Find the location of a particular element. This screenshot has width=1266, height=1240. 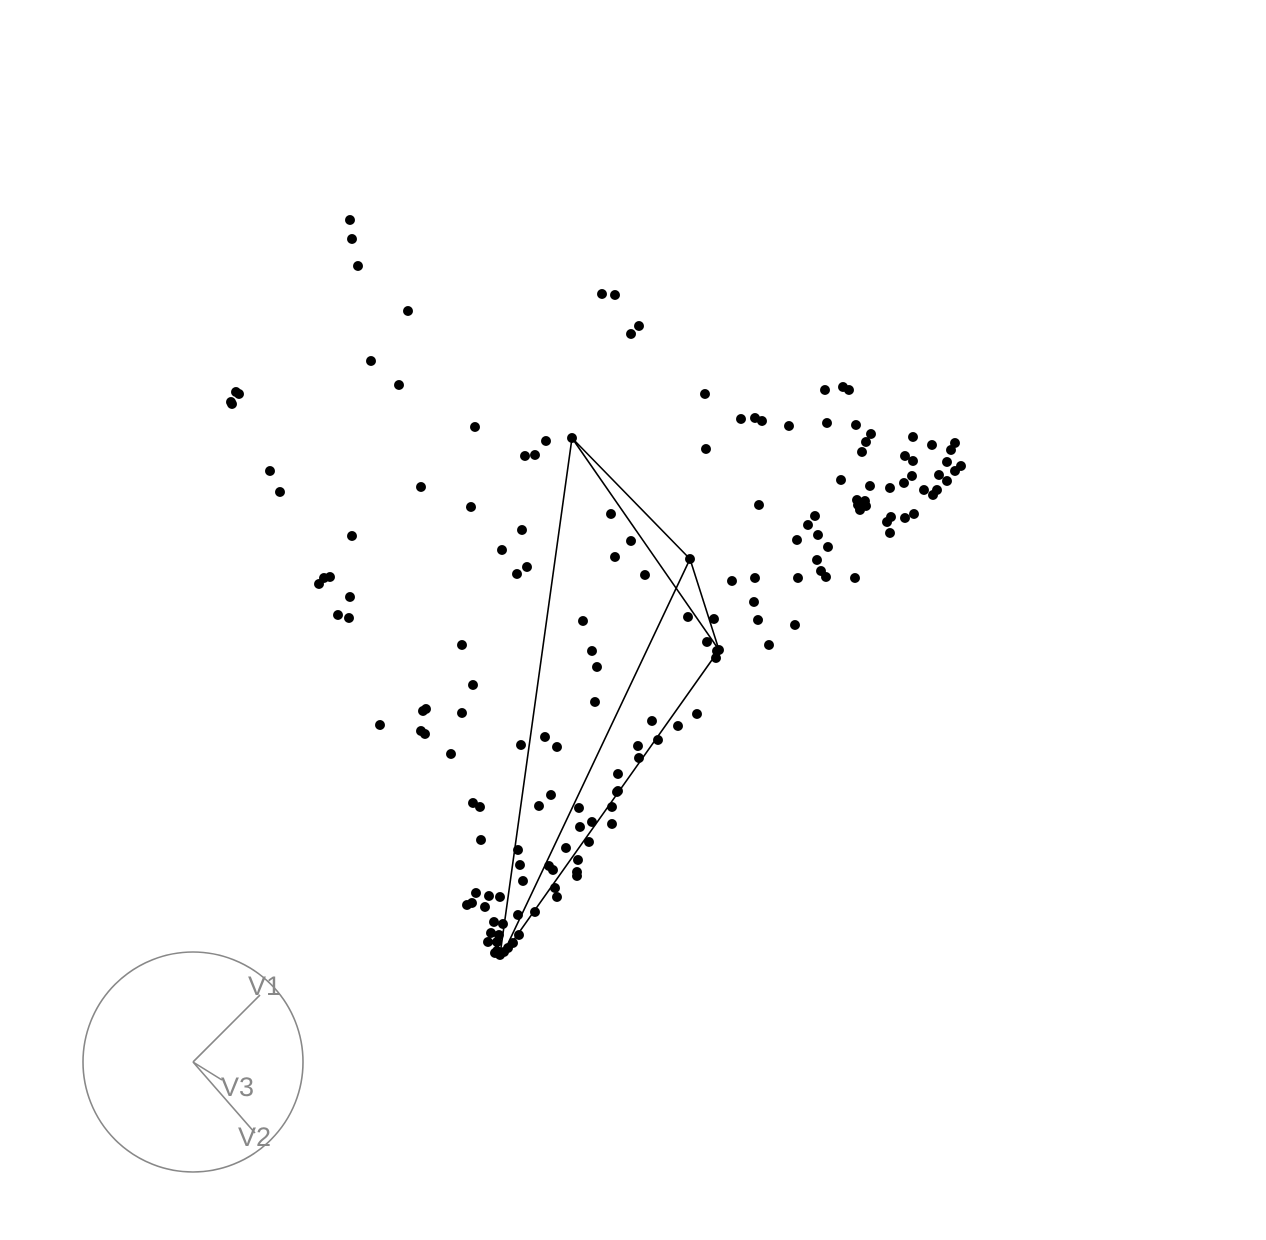

axis-vector-v1 is located at coordinates (226, 1028).